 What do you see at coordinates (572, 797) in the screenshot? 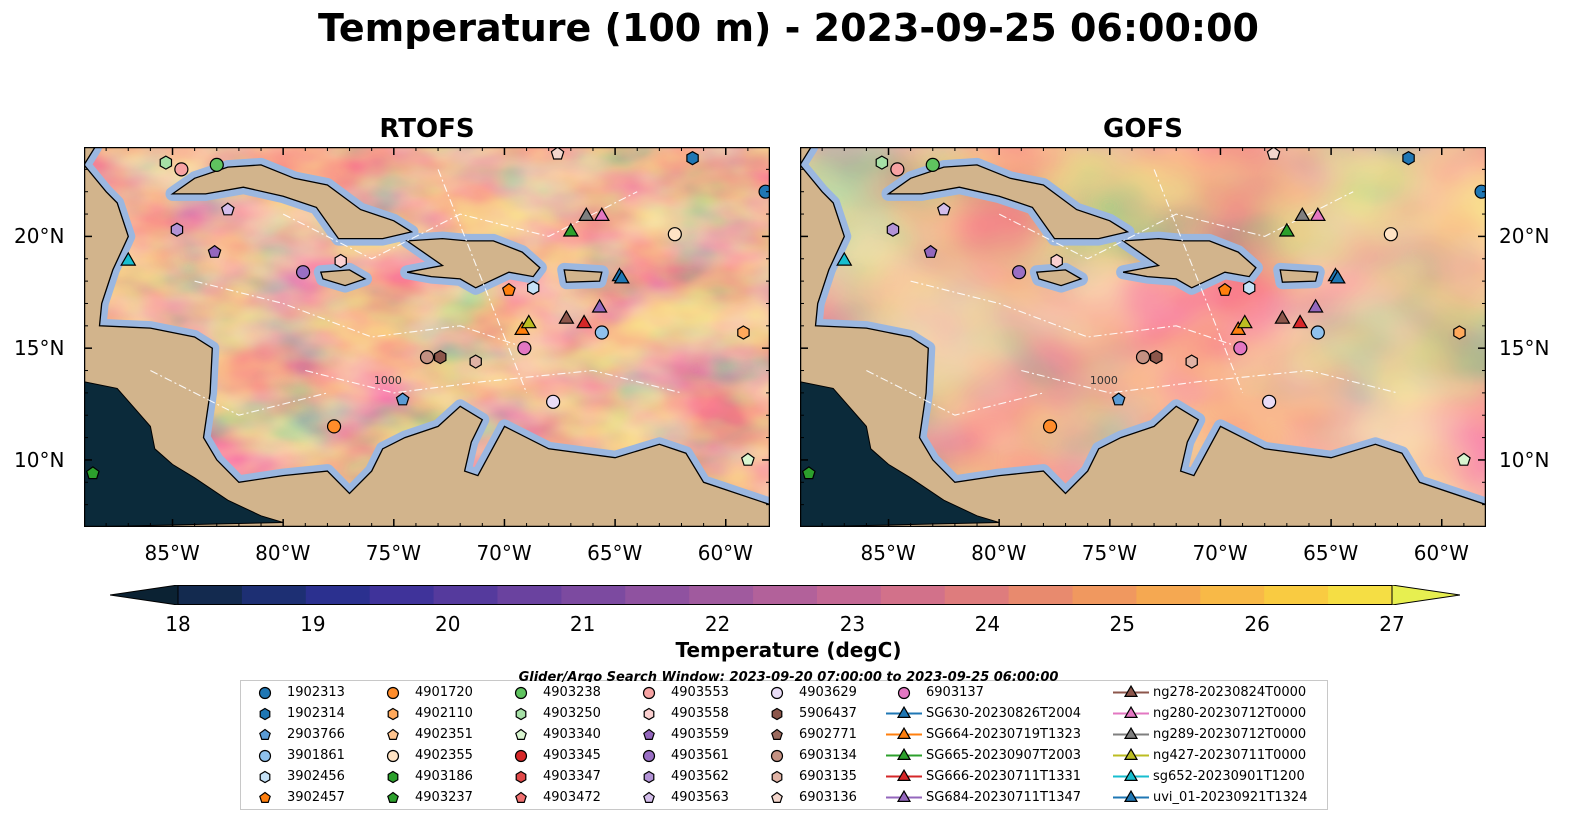
I see `legend-label: 4903472` at bounding box center [572, 797].